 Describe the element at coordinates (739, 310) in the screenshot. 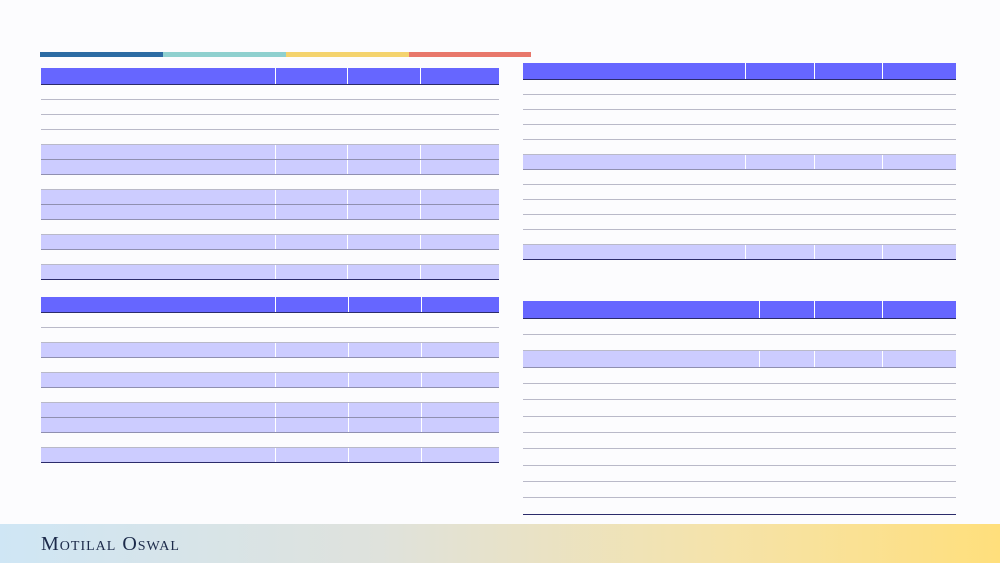

I see `table-header-row` at that location.